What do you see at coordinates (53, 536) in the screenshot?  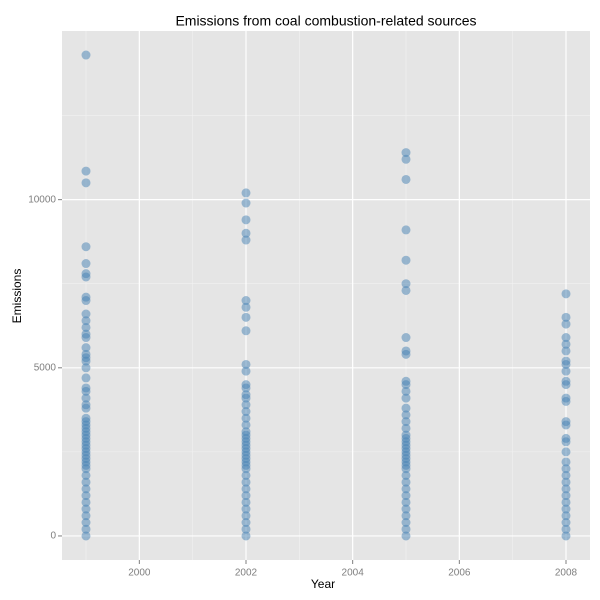 I see `y-tick-label: 0` at bounding box center [53, 536].